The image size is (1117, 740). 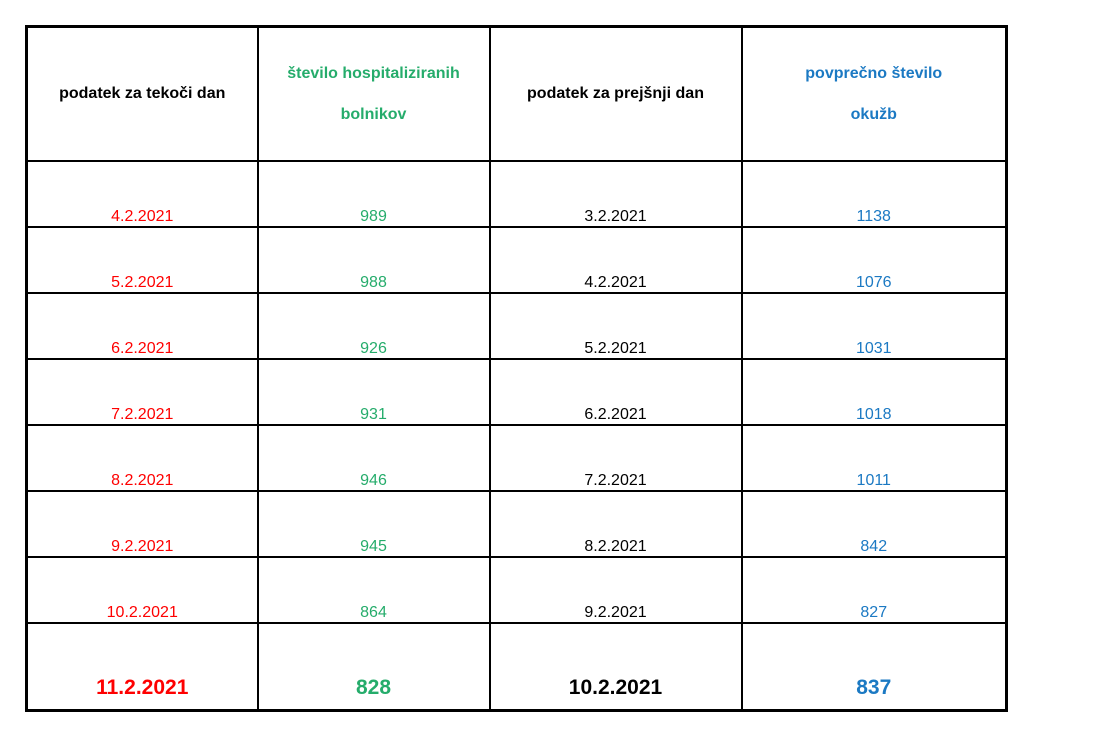 I want to click on header-avg-infections-label-line1: povprečno število, so click(x=874, y=73).